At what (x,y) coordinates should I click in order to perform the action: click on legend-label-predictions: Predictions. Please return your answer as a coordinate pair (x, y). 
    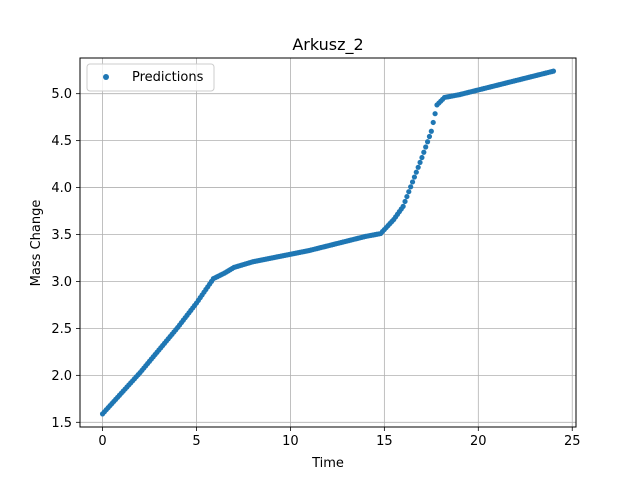
    Looking at the image, I should click on (168, 77).